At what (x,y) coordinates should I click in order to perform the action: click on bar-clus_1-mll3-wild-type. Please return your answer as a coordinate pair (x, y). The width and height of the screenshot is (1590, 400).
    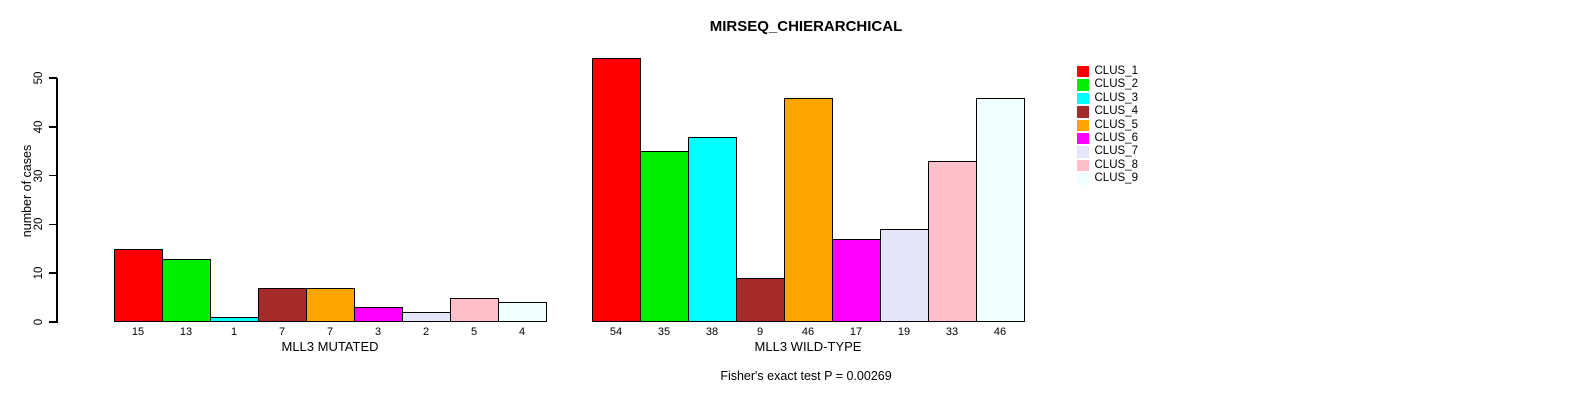
    Looking at the image, I should click on (617, 190).